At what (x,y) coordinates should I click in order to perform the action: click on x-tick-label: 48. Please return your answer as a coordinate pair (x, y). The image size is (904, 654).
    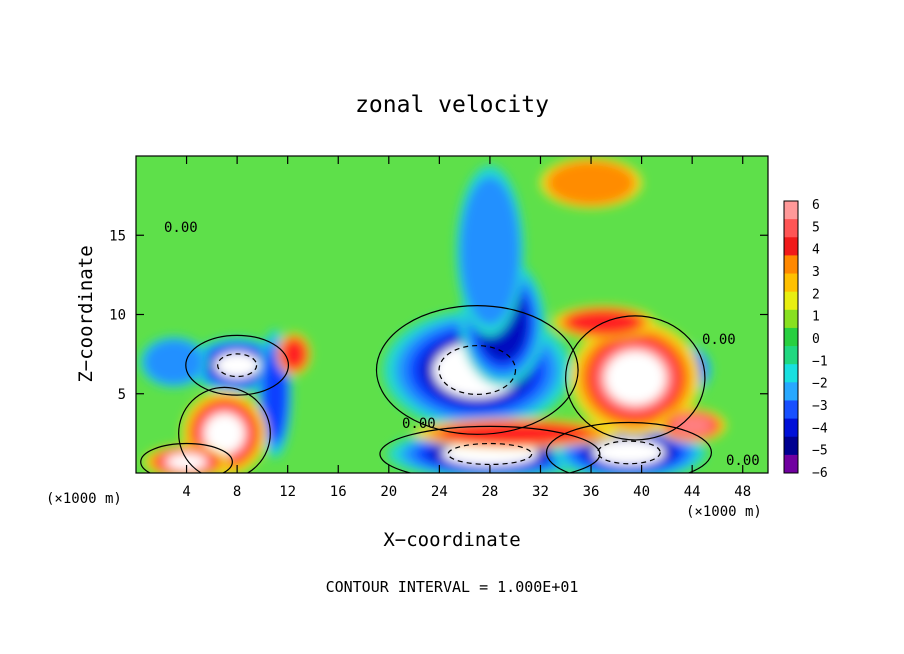
    Looking at the image, I should click on (742, 492).